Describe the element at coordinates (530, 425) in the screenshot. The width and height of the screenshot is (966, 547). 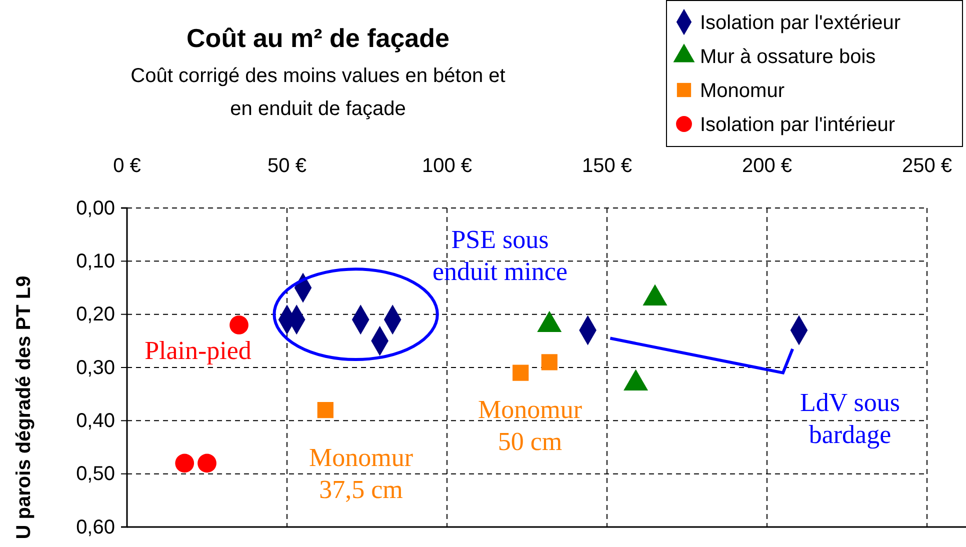
I see `annotation: Monomur 50 cm` at that location.